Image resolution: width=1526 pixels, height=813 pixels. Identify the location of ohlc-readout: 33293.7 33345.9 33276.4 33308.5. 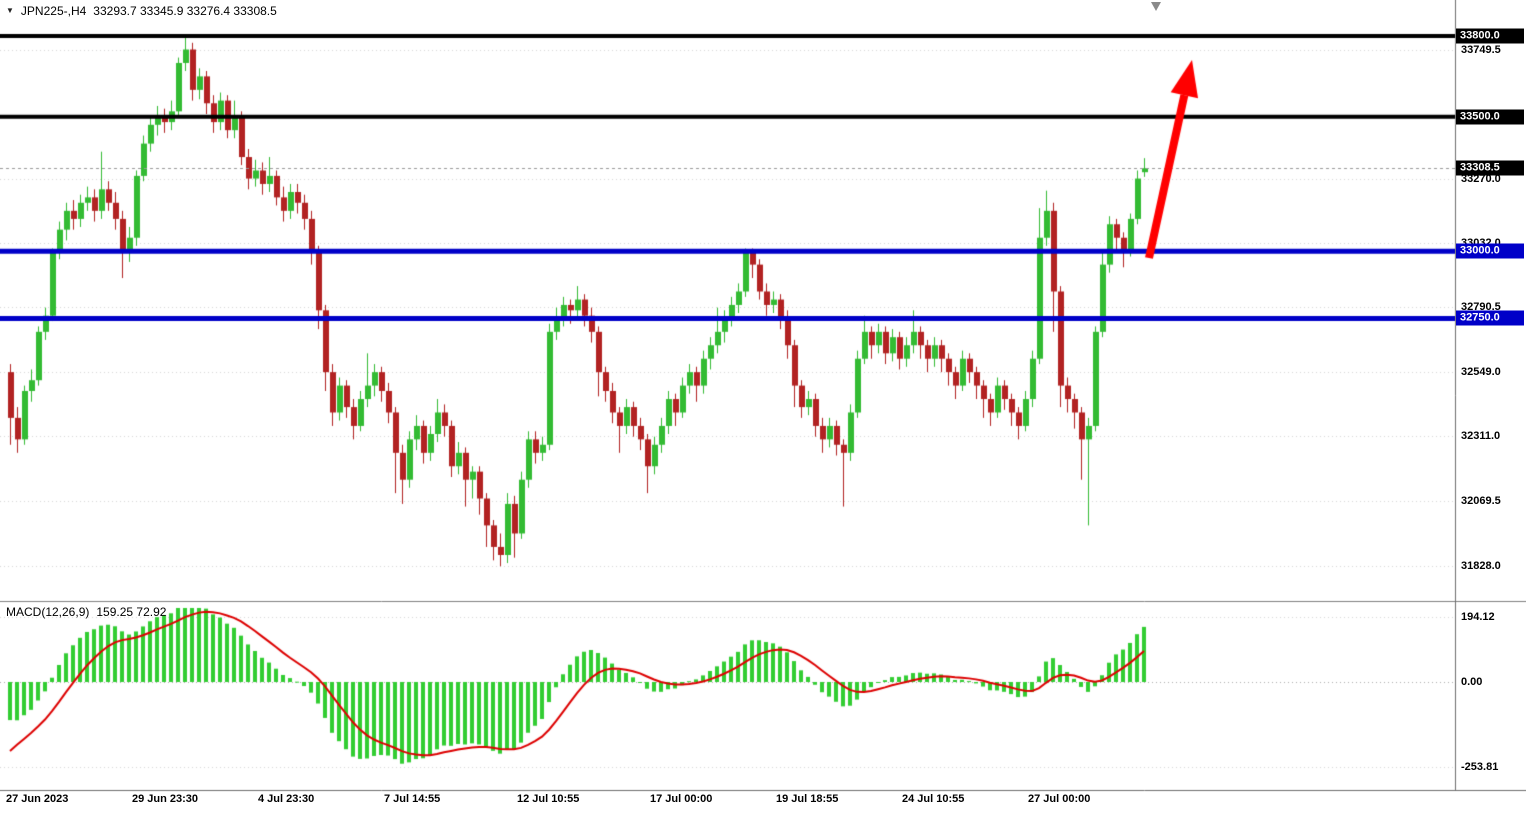
(185, 11).